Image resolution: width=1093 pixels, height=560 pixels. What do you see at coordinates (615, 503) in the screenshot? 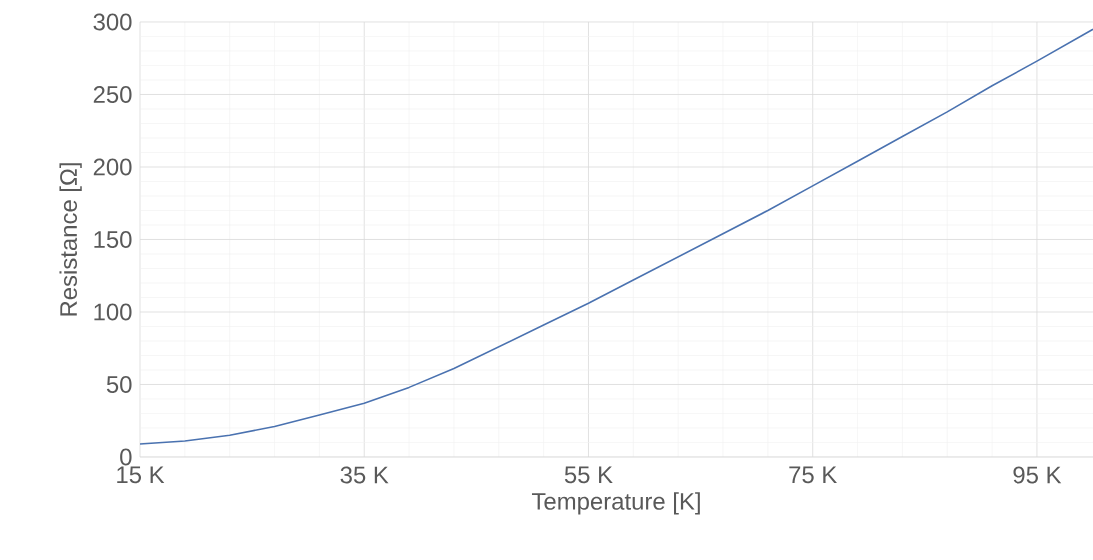
I see `x-axis-title: Temperature [K]` at bounding box center [615, 503].